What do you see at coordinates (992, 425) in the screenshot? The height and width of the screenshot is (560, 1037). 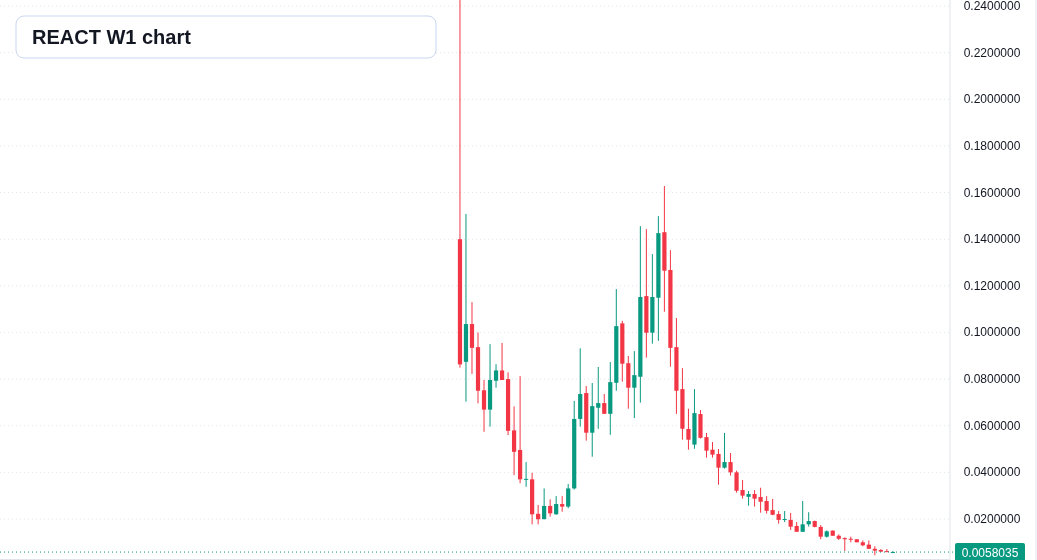 I see `y-tick-label: 0.0600000` at bounding box center [992, 425].